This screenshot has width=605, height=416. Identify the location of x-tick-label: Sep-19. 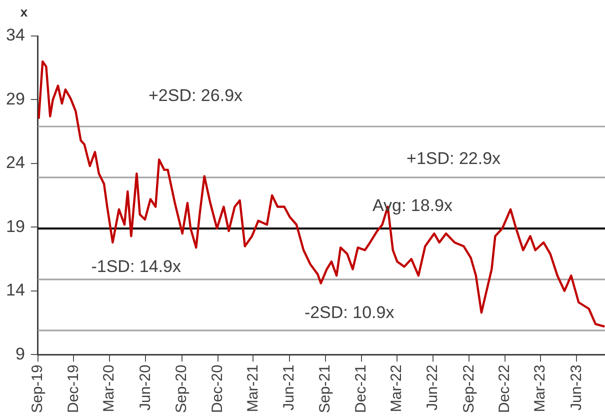
(37, 389).